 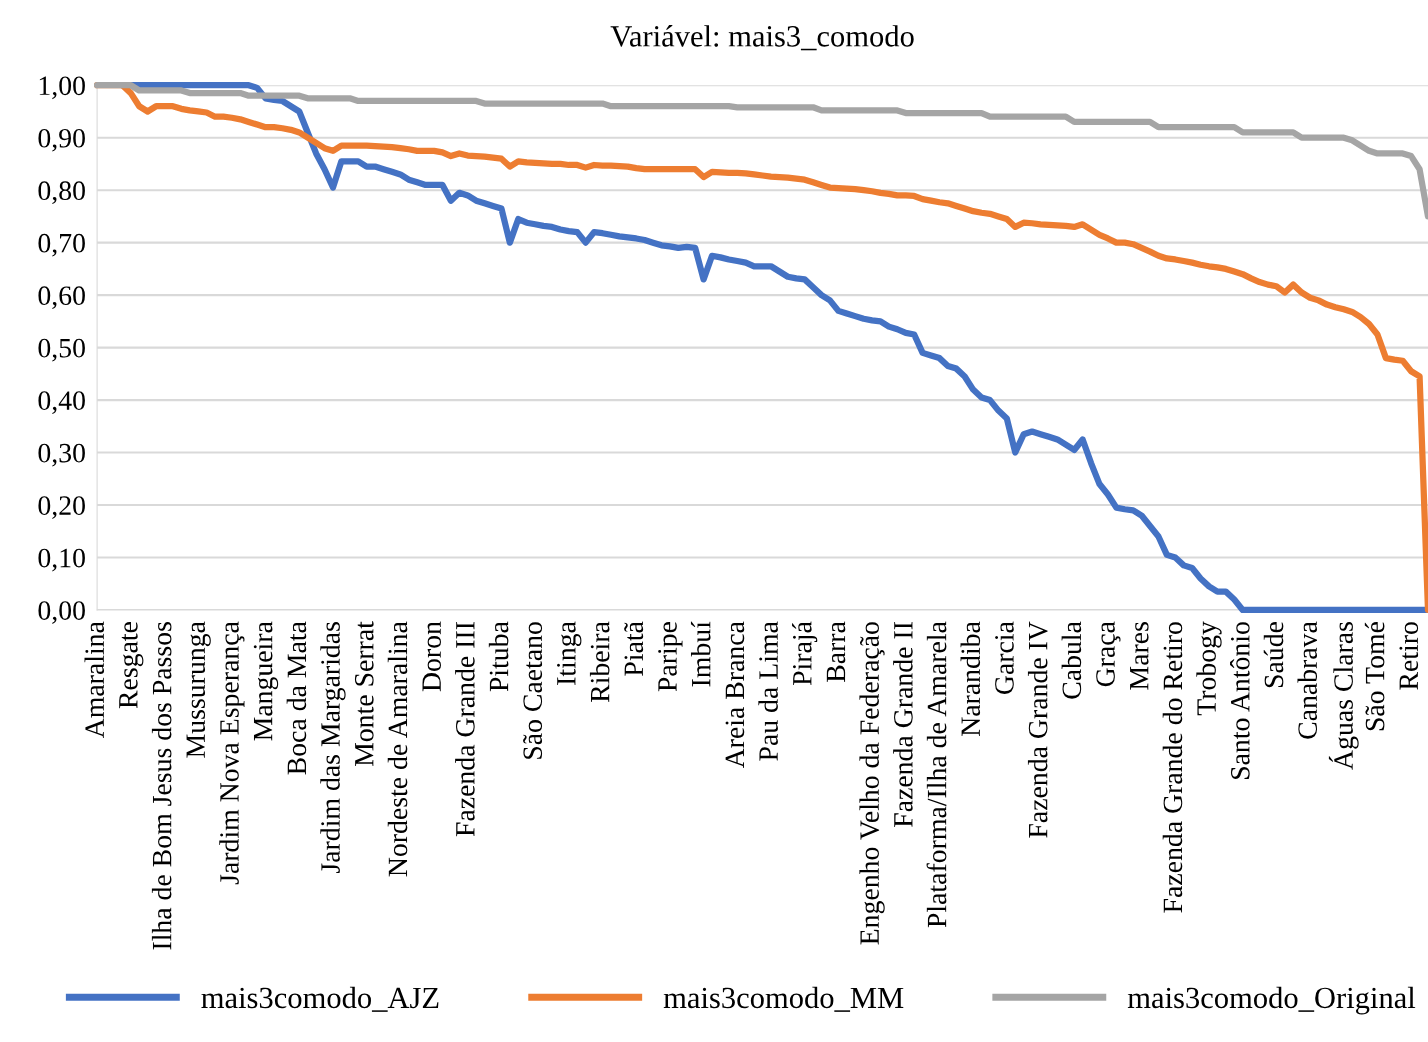 What do you see at coordinates (1273, 655) in the screenshot?
I see `x-tick-label: Saúde` at bounding box center [1273, 655].